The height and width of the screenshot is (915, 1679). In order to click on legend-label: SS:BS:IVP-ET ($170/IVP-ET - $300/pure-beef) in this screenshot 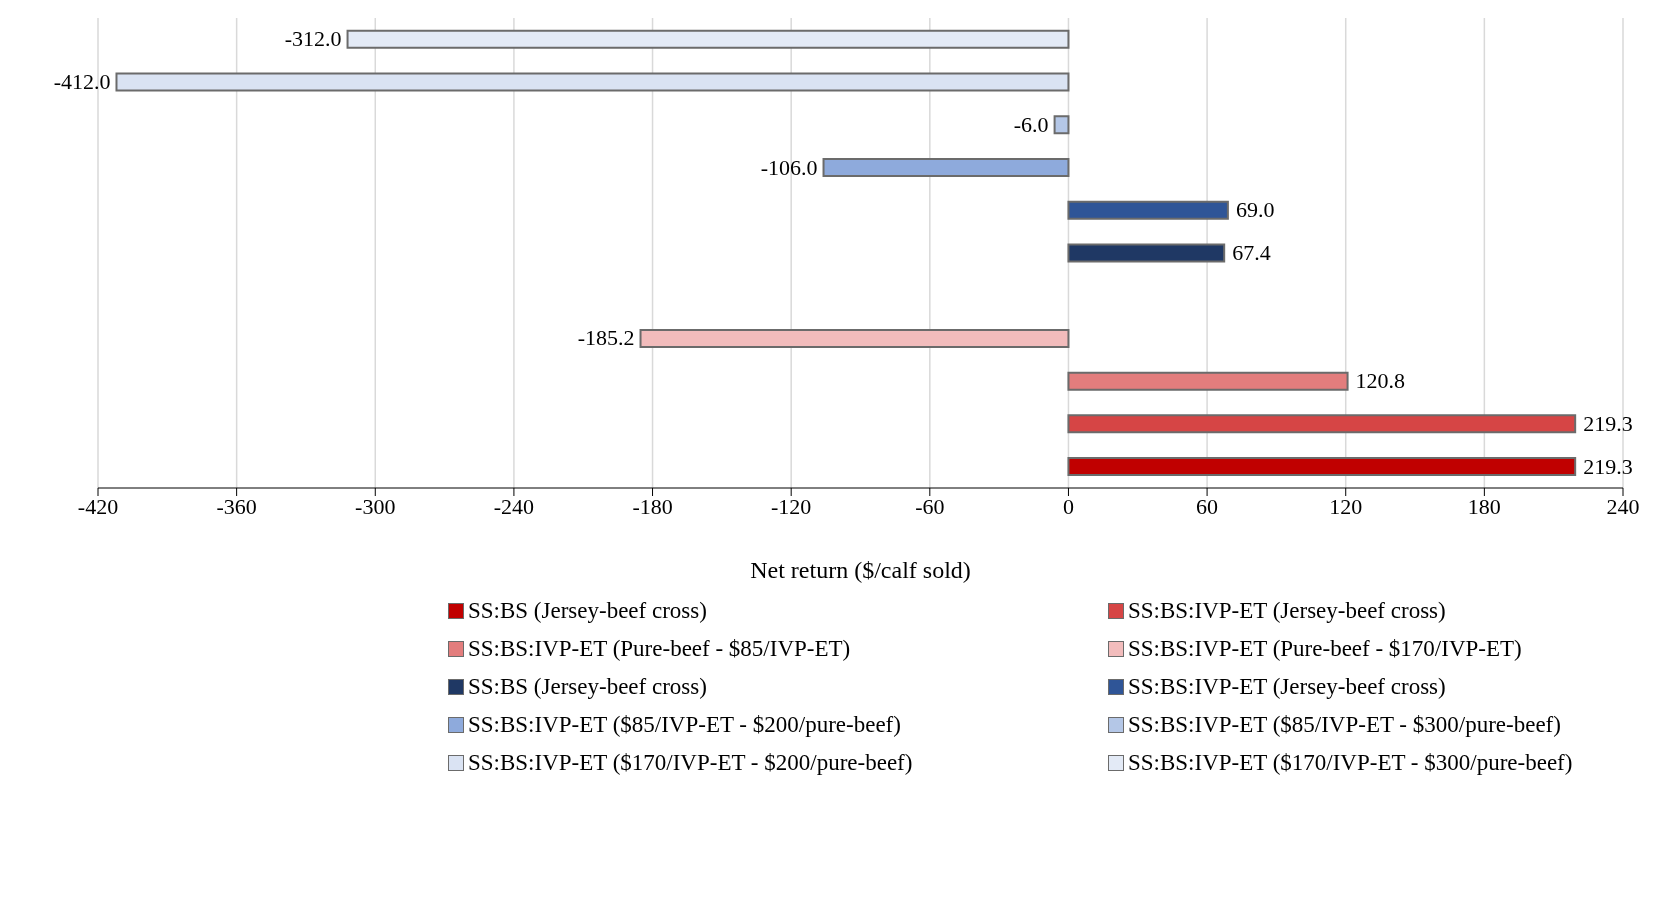, I will do `click(1350, 763)`.